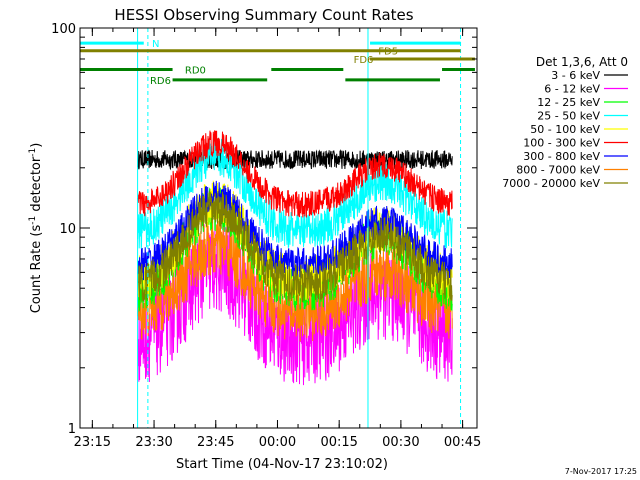  Describe the element at coordinates (72, 429) in the screenshot. I see `y-tick-label-0: 1` at that location.